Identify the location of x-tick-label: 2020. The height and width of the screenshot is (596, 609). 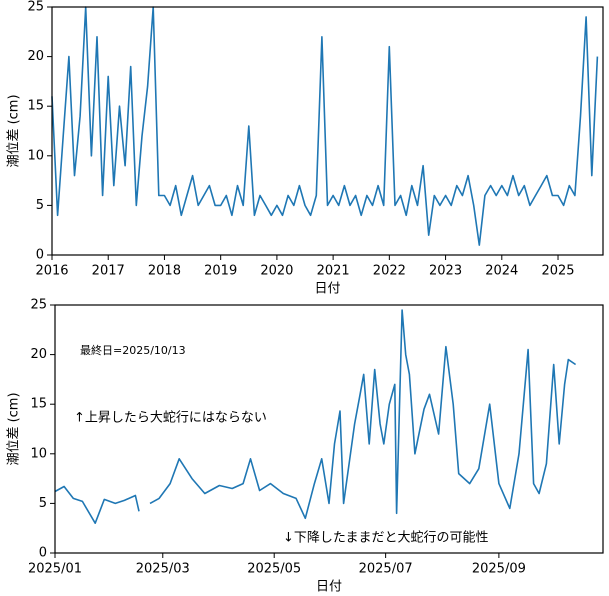
(276, 271).